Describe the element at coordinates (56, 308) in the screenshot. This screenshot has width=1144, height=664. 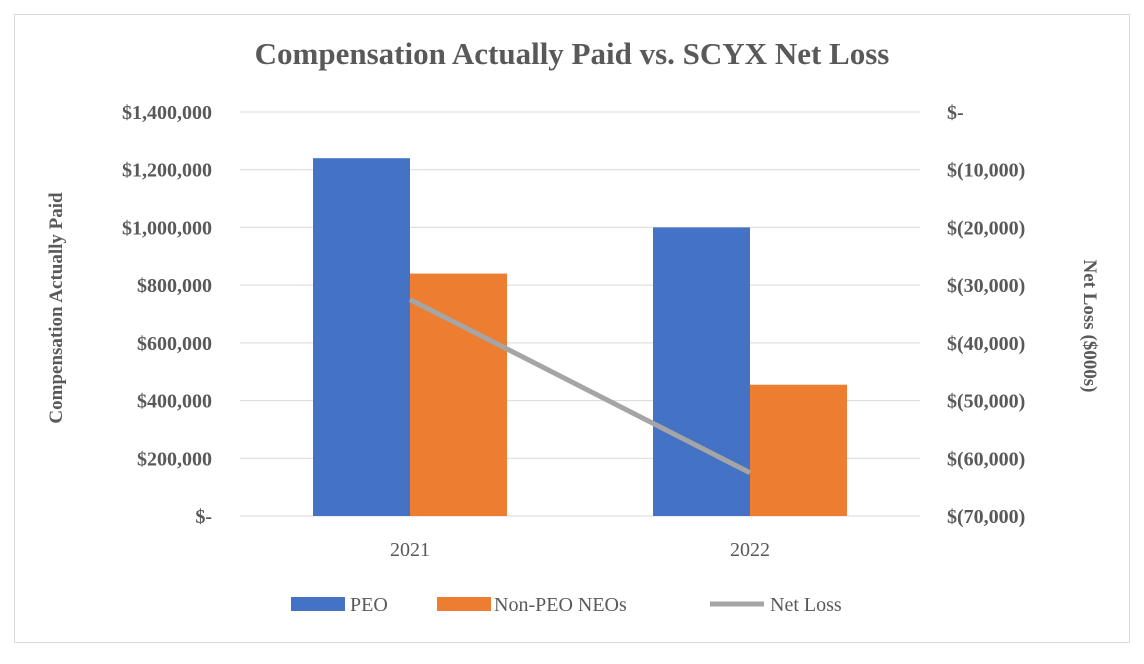
I see `left-axis-label: Compensation Actually Paid` at that location.